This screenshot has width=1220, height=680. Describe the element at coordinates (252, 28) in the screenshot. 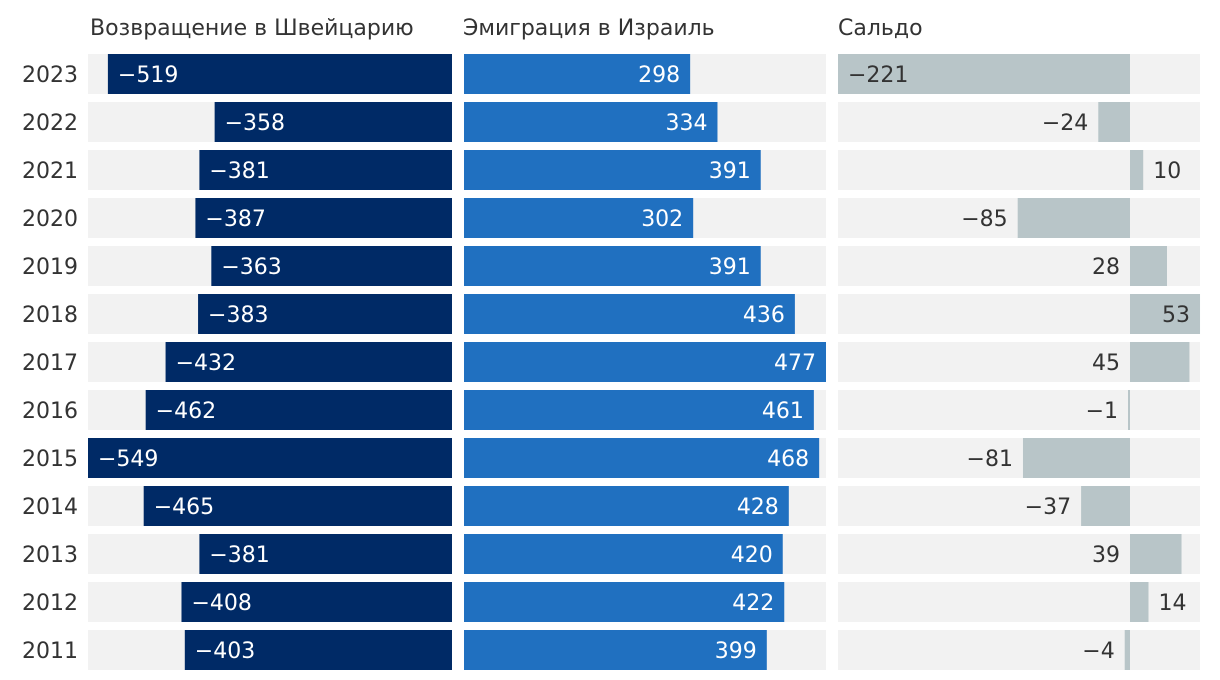

I see `header-return: Возвращение в Швейцарию` at that location.